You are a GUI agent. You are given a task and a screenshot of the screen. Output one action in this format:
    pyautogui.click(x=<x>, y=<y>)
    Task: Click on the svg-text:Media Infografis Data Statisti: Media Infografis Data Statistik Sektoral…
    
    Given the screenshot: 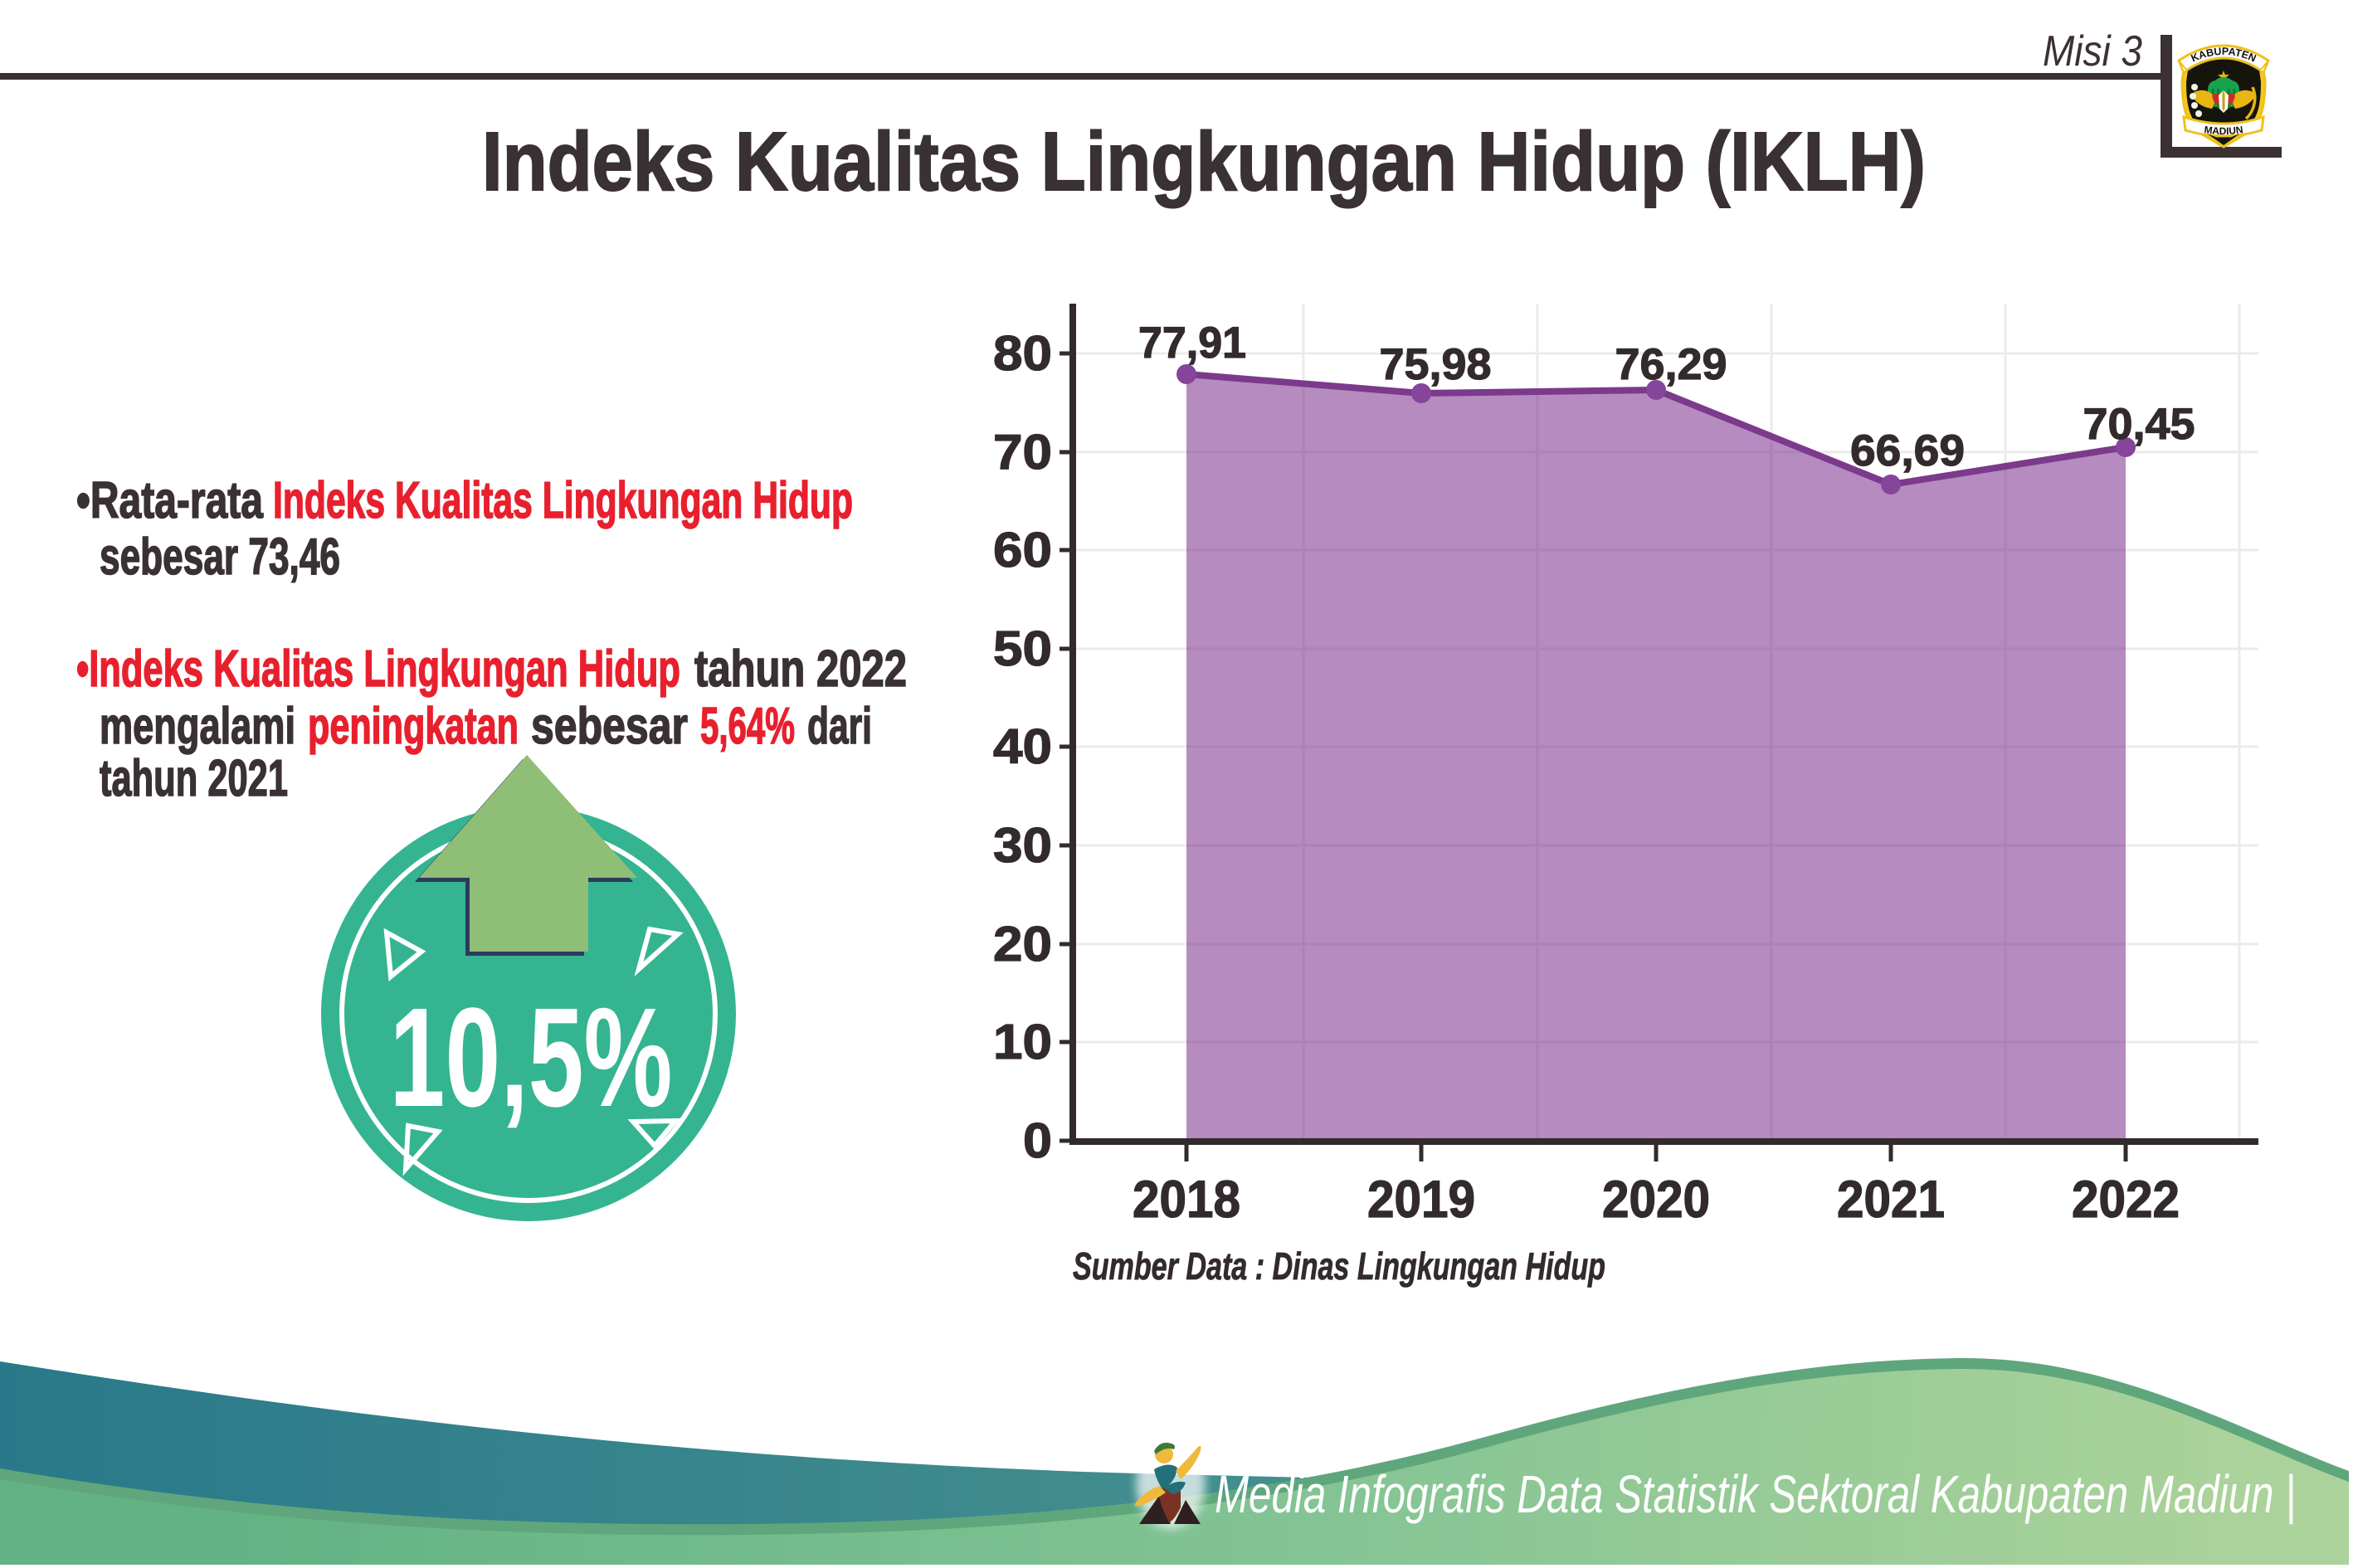 What is the action you would take?
    pyautogui.click(x=1755, y=1494)
    